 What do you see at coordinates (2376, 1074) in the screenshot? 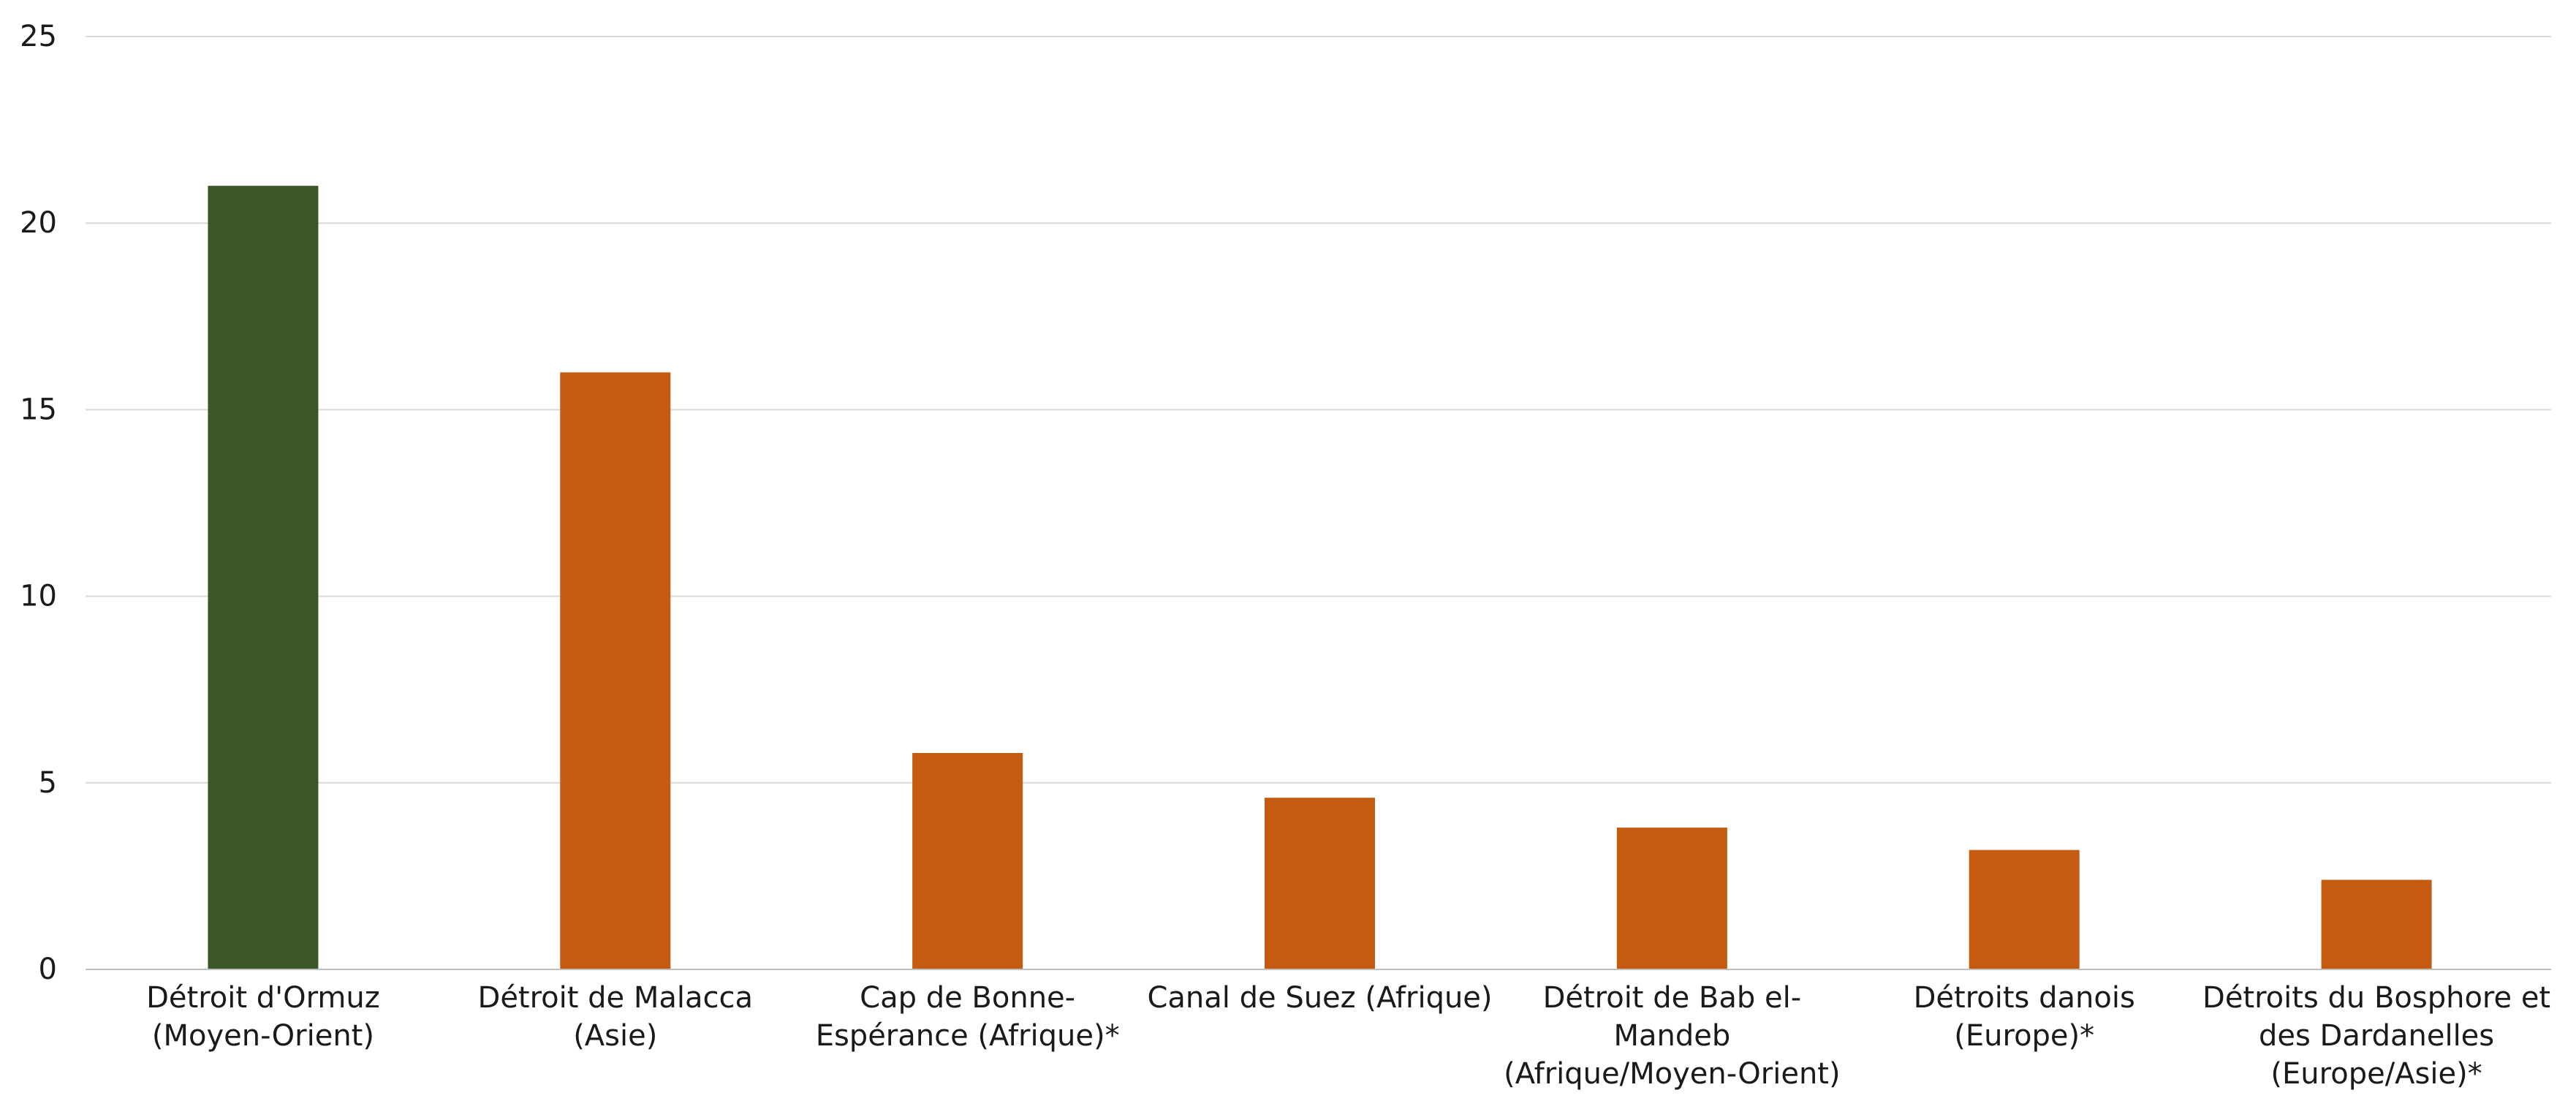
I see `x-tick-label-line: (Europe/Asie)*` at bounding box center [2376, 1074].